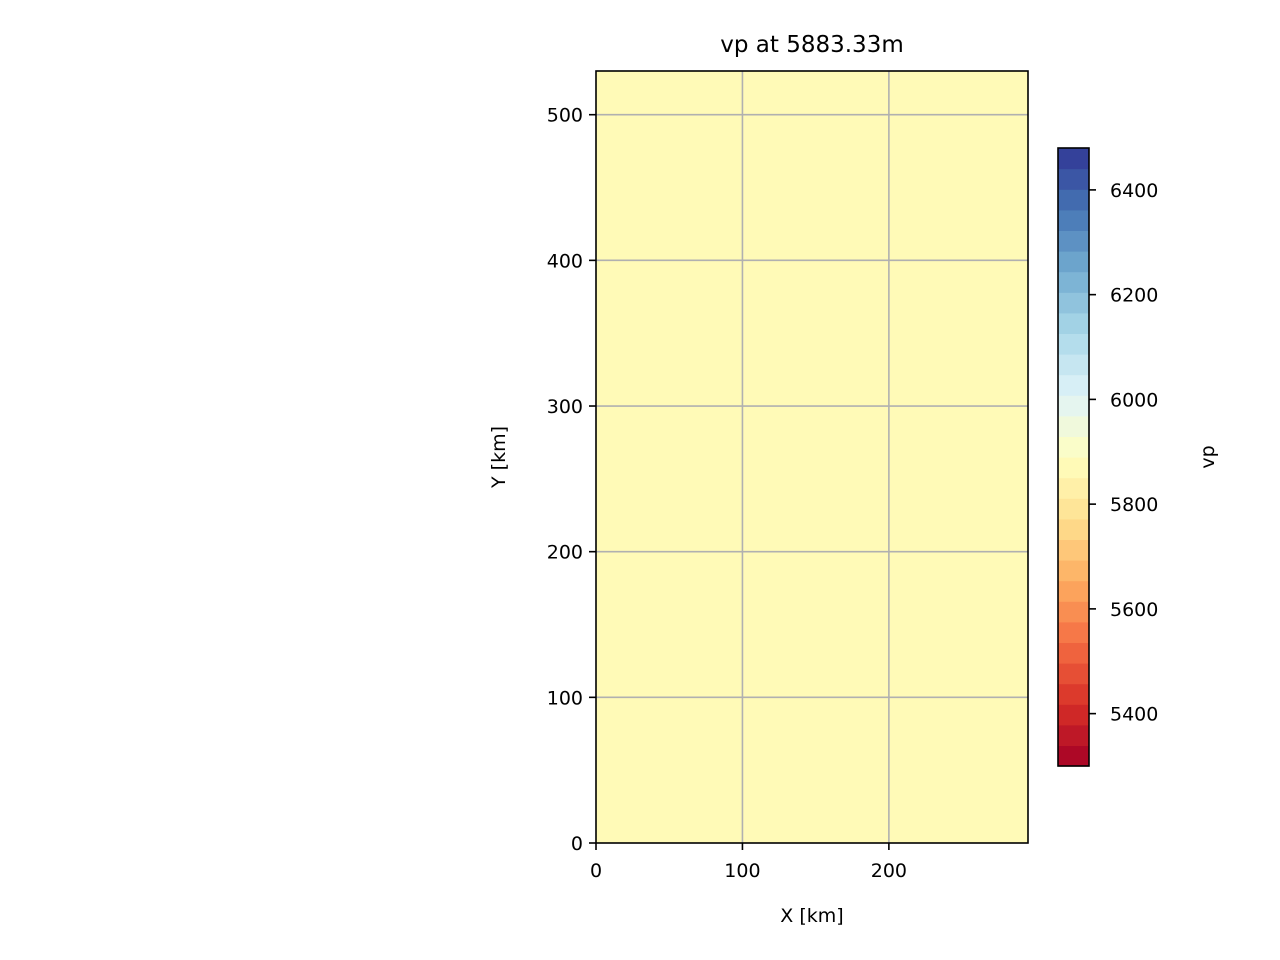 The image size is (1280, 960). I want to click on colorbar-label: vp, so click(1208, 456).